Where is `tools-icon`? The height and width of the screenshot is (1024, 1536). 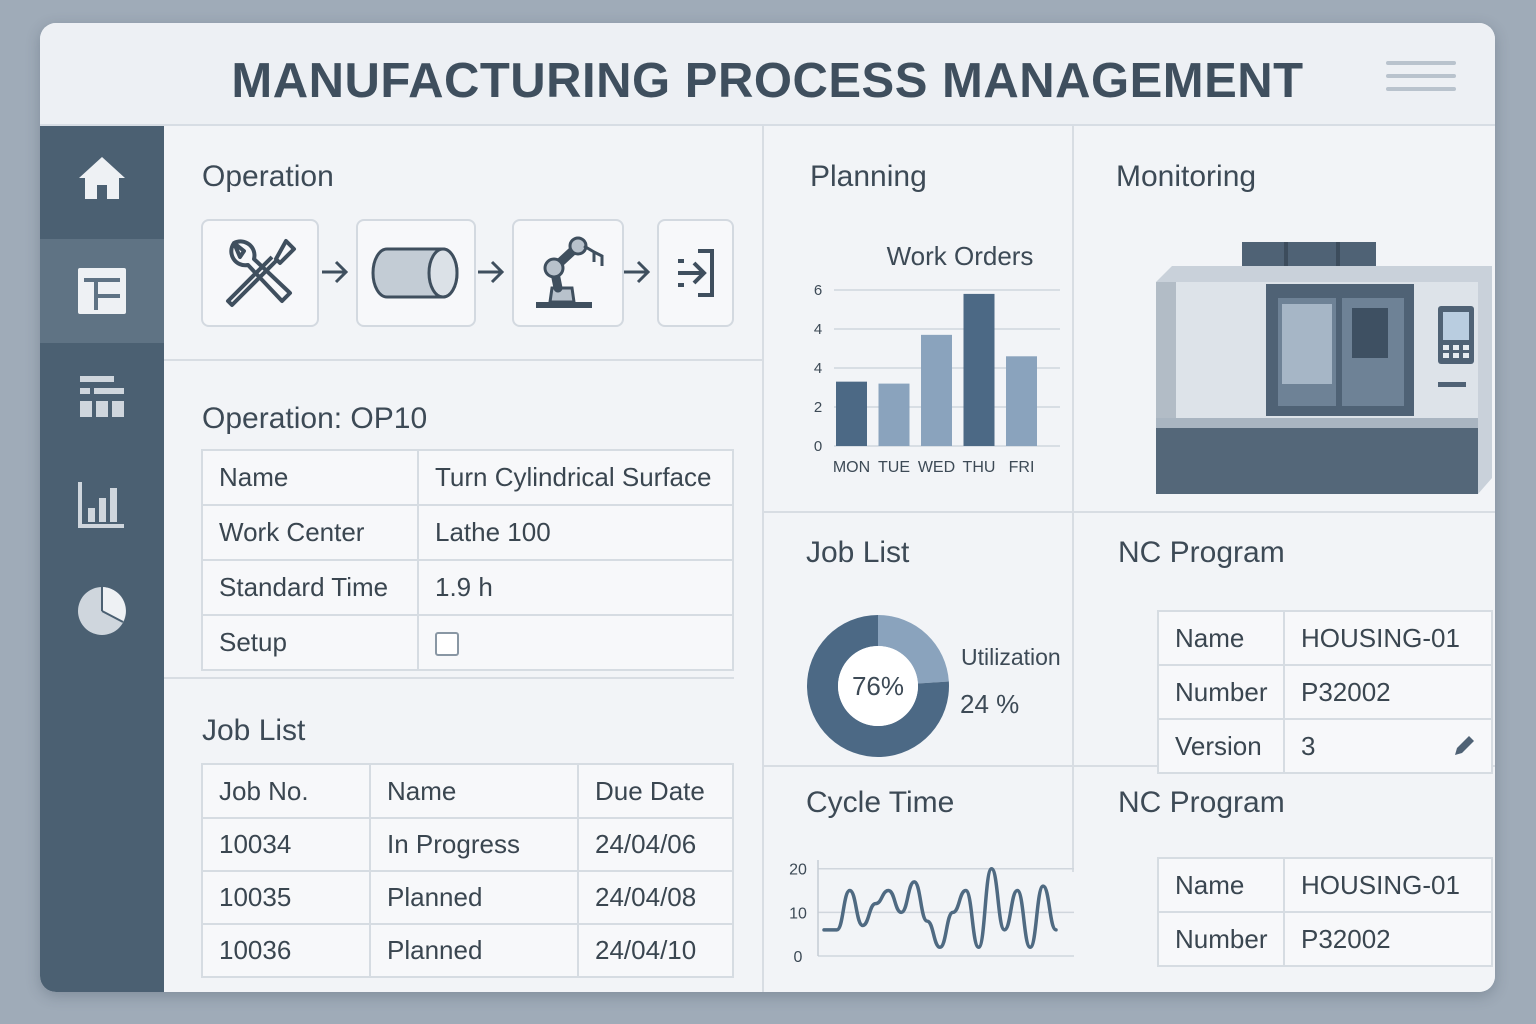
tools-icon is located at coordinates (261, 273).